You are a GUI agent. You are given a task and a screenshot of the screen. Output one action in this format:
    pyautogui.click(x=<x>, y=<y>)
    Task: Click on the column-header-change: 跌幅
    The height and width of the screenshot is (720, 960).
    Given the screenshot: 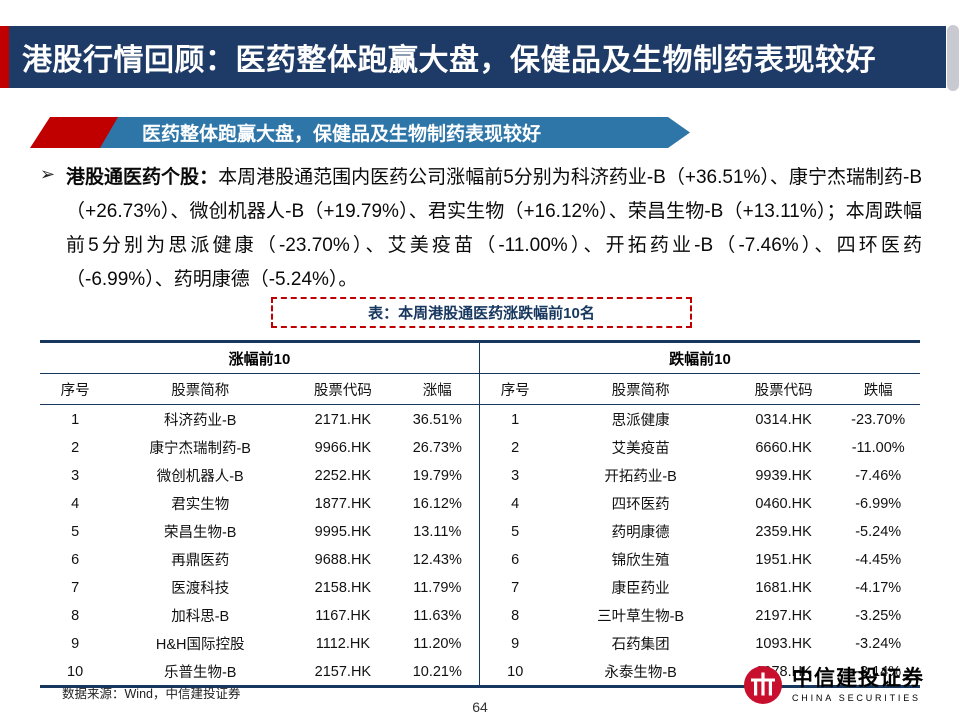 What is the action you would take?
    pyautogui.click(x=878, y=389)
    